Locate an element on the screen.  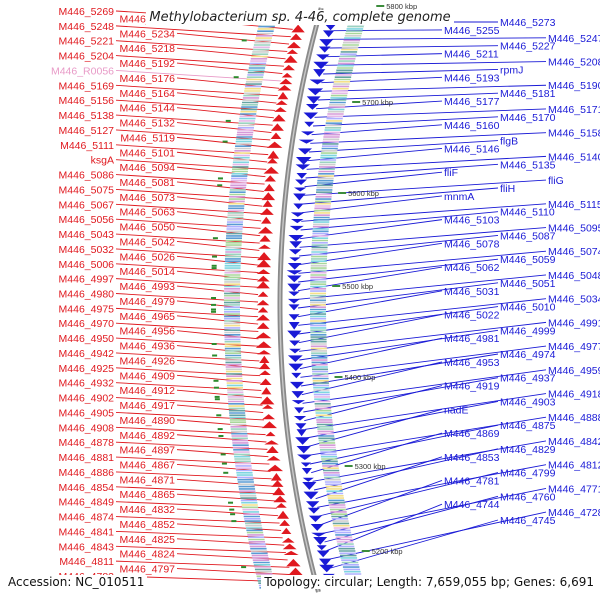
reverse-gene-label: M446_5086 is located at coordinates (87, 176).